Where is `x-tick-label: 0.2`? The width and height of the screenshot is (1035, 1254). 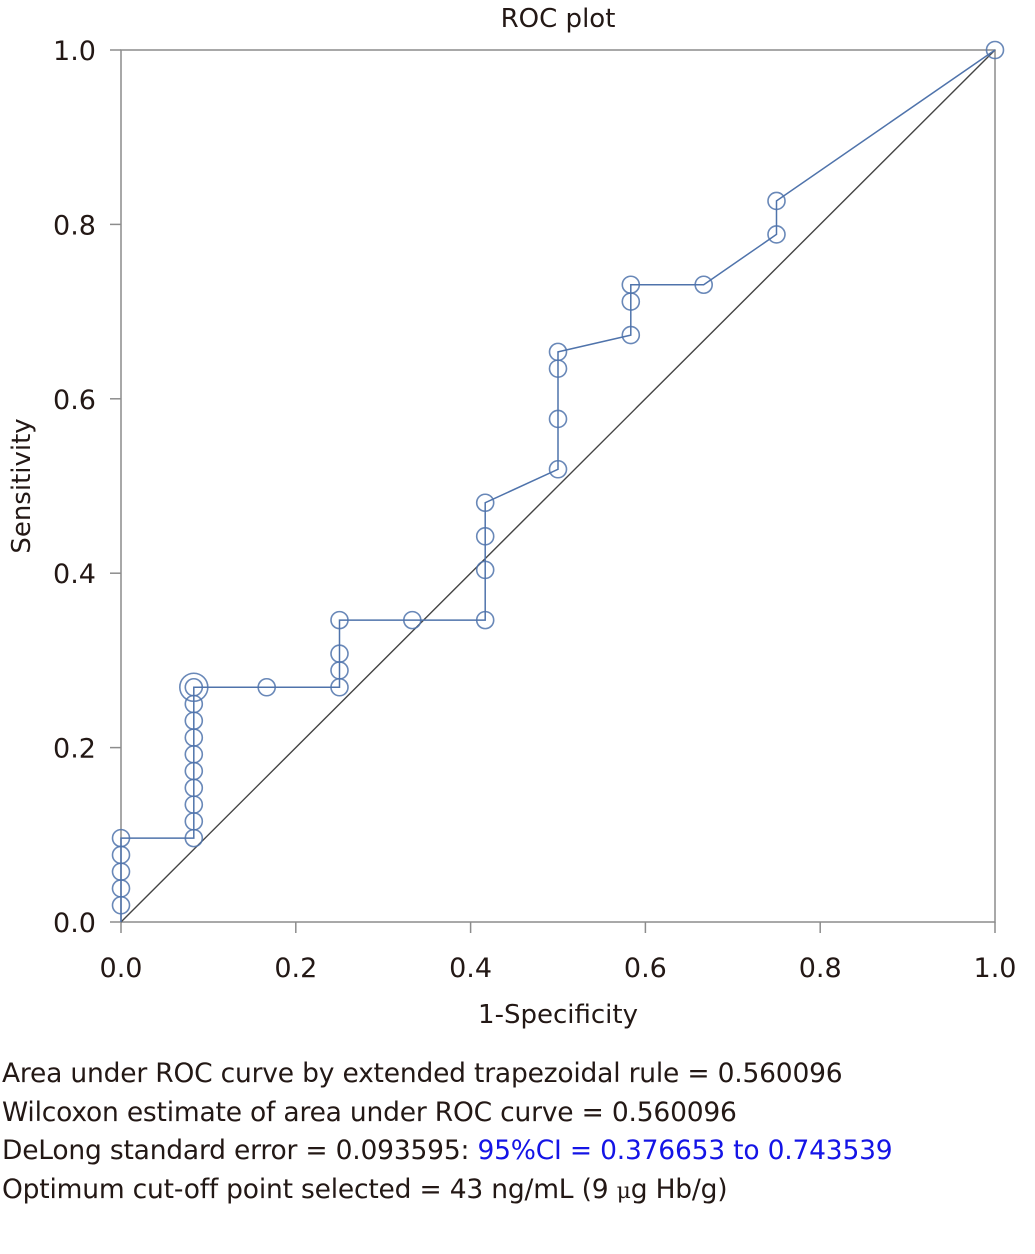 x-tick-label: 0.2 is located at coordinates (295, 968).